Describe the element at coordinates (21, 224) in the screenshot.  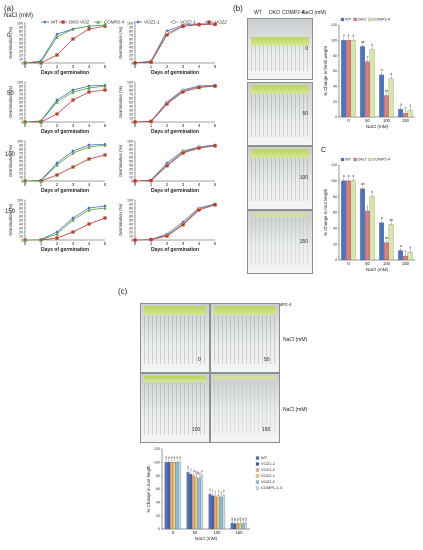
I see `y-tick-label-a-150-left-40: 40` at that location.